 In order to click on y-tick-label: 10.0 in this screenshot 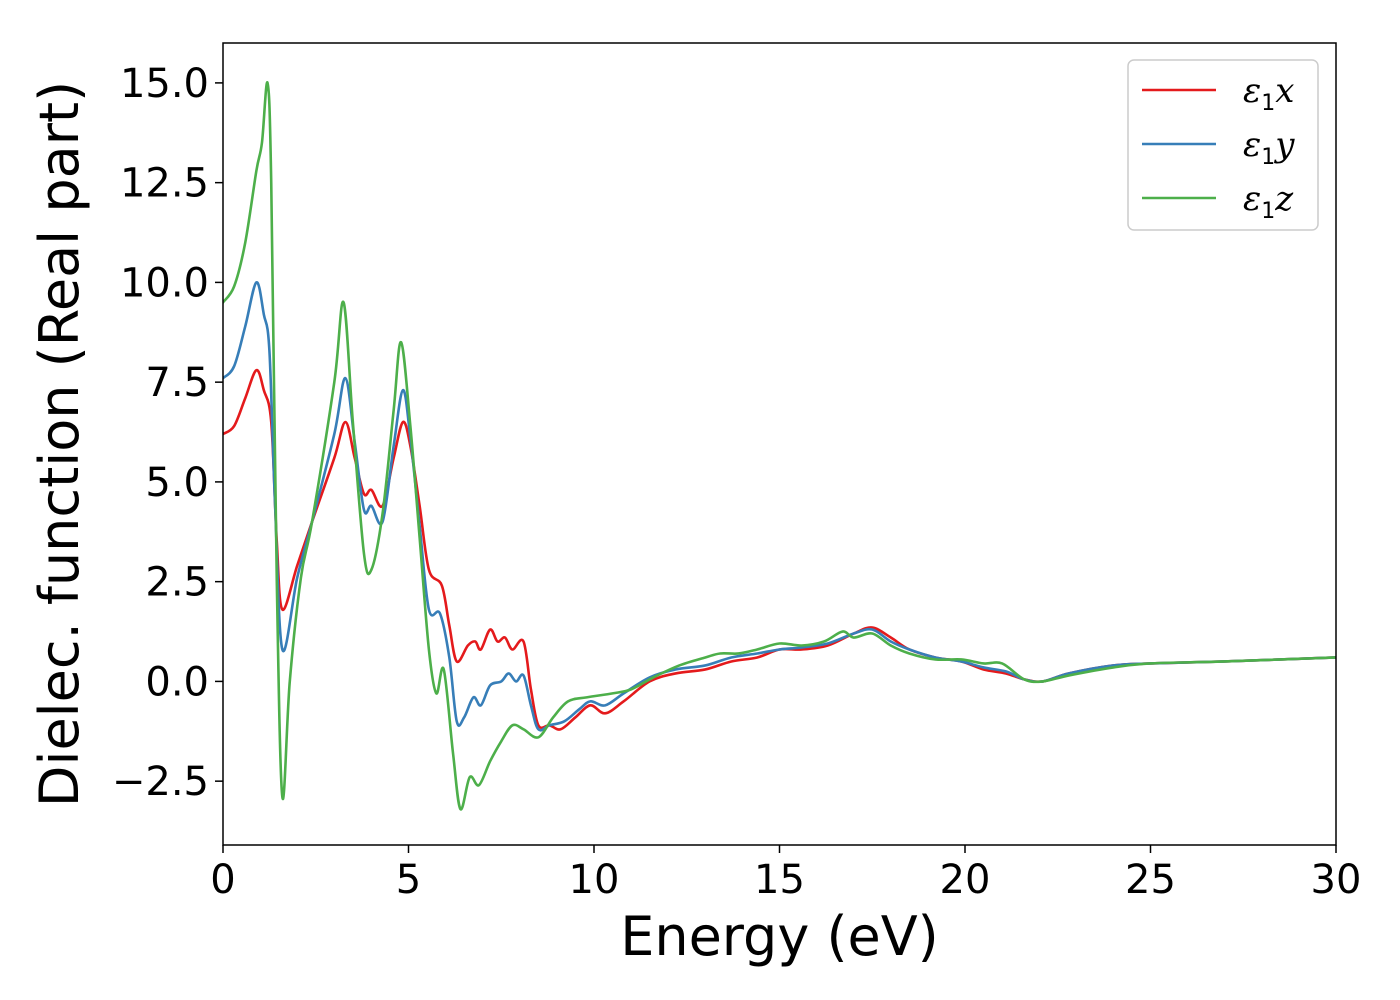, I will do `click(164, 283)`.